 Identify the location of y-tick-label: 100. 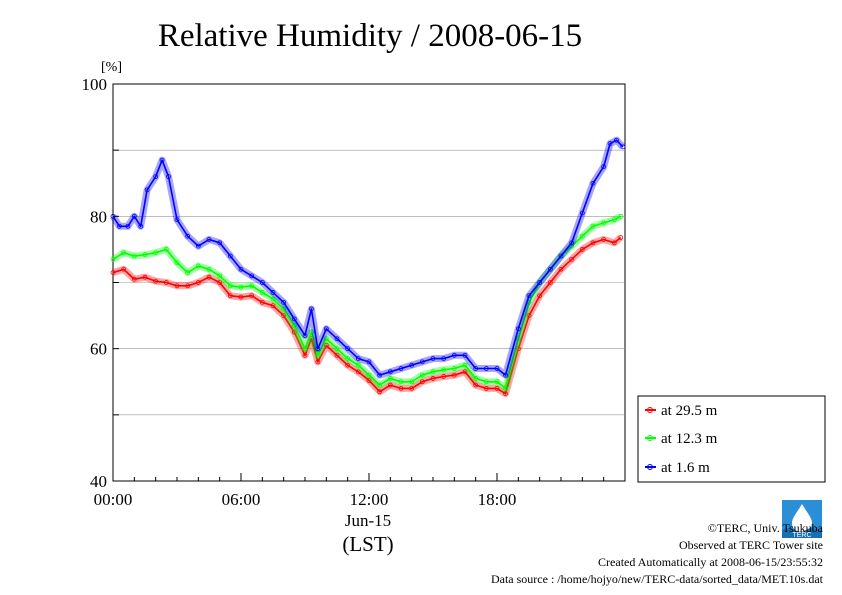
(95, 84).